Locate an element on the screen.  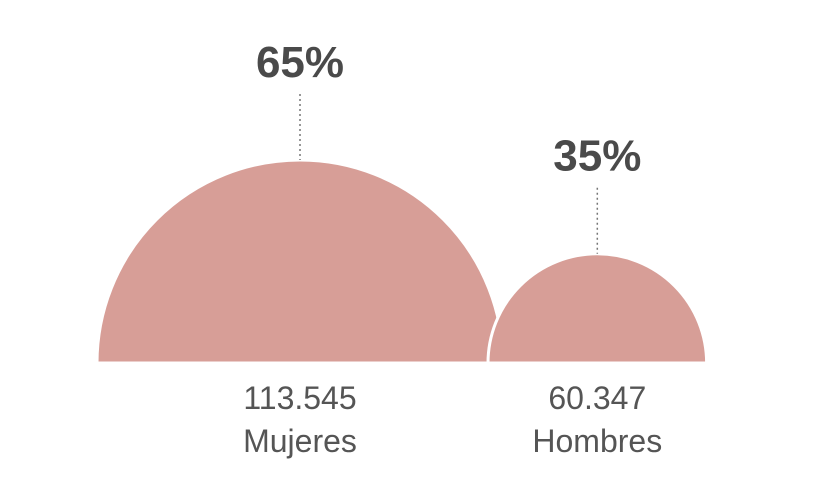
percent-label: 35% is located at coordinates (597, 156).